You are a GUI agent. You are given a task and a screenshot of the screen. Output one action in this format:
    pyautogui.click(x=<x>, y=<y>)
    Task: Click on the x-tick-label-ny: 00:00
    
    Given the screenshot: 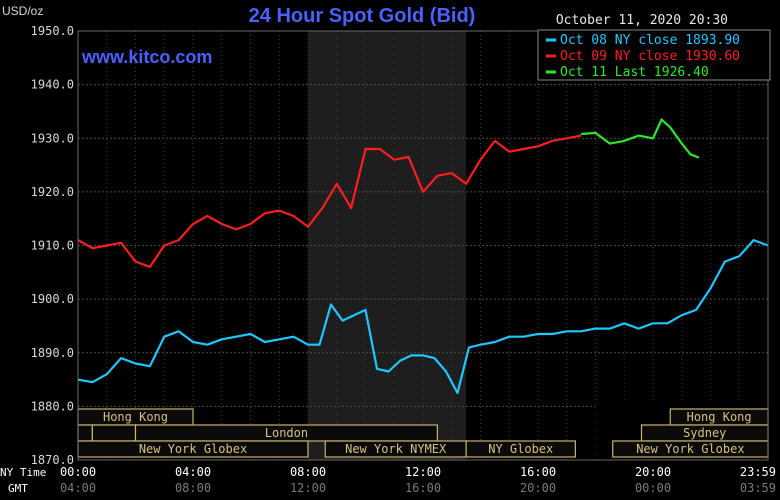 What is the action you would take?
    pyautogui.click(x=78, y=472)
    